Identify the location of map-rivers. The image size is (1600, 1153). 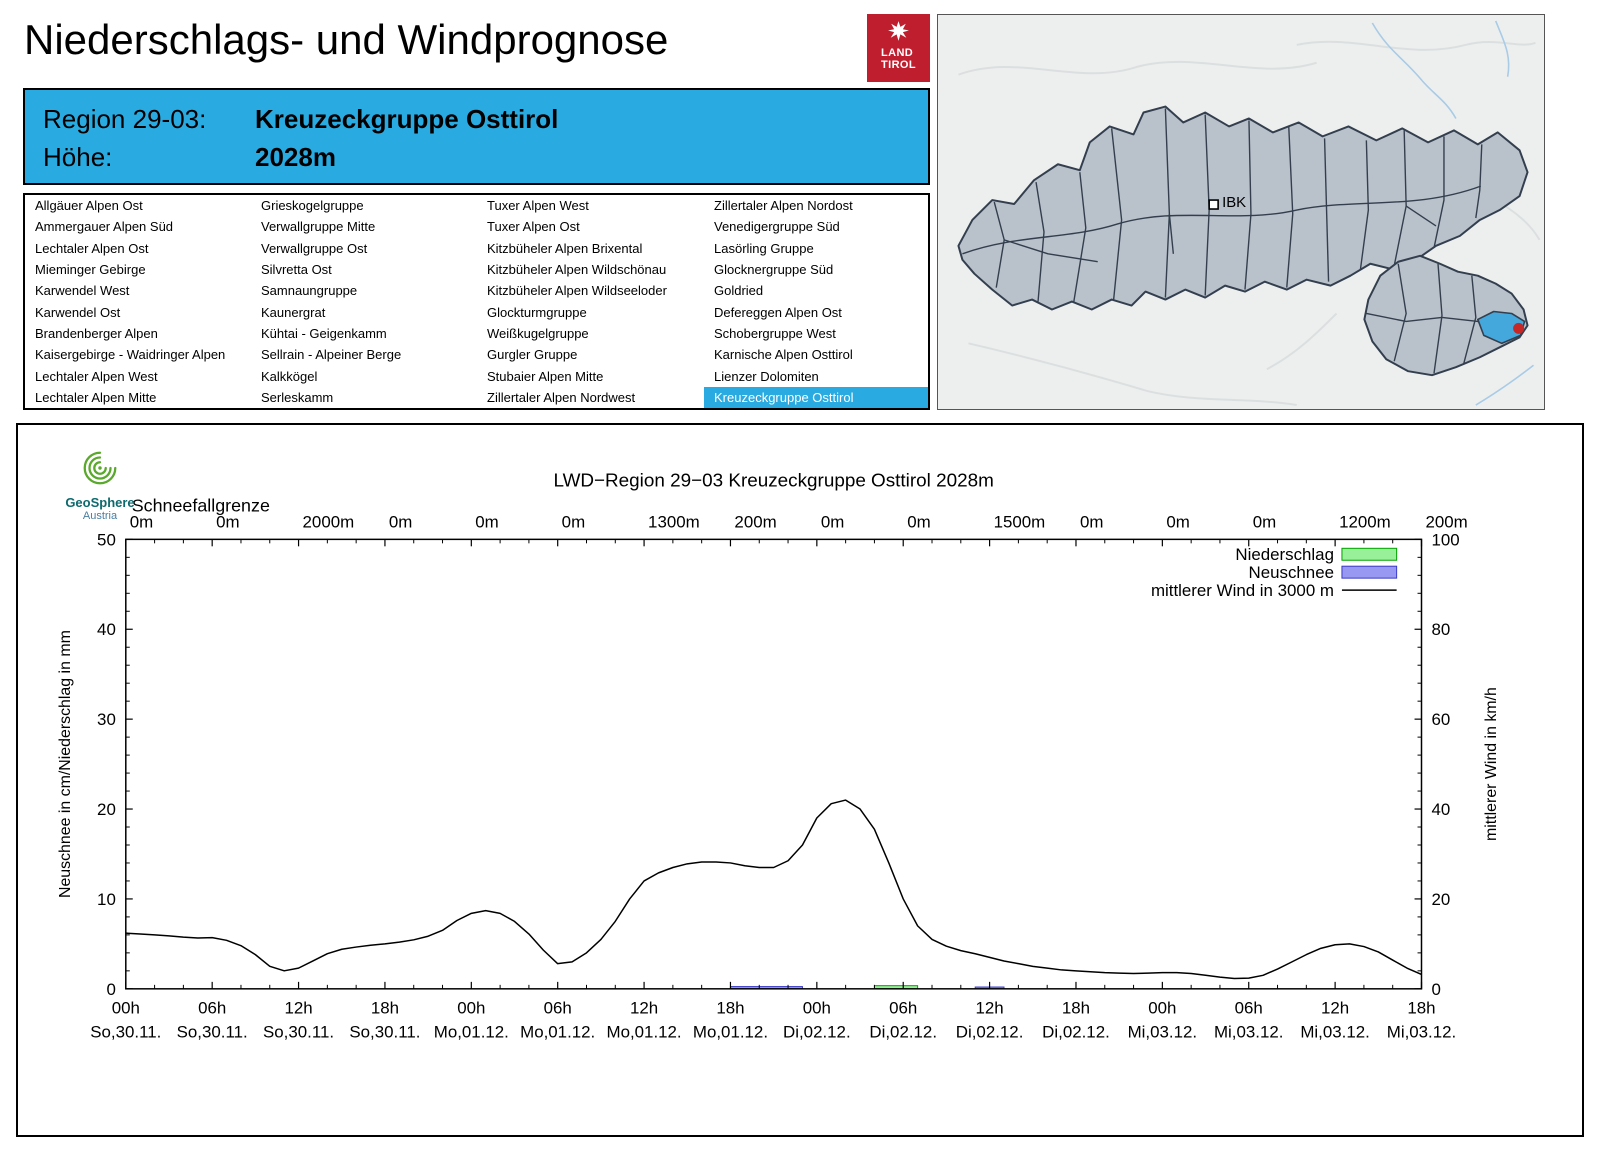
(1453, 213).